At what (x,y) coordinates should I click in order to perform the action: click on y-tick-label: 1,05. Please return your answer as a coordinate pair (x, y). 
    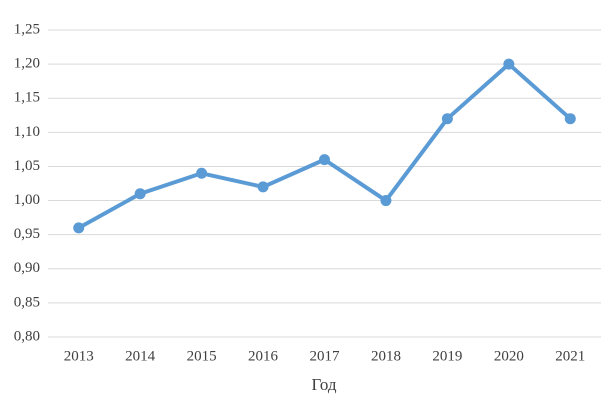
    Looking at the image, I should click on (27, 166).